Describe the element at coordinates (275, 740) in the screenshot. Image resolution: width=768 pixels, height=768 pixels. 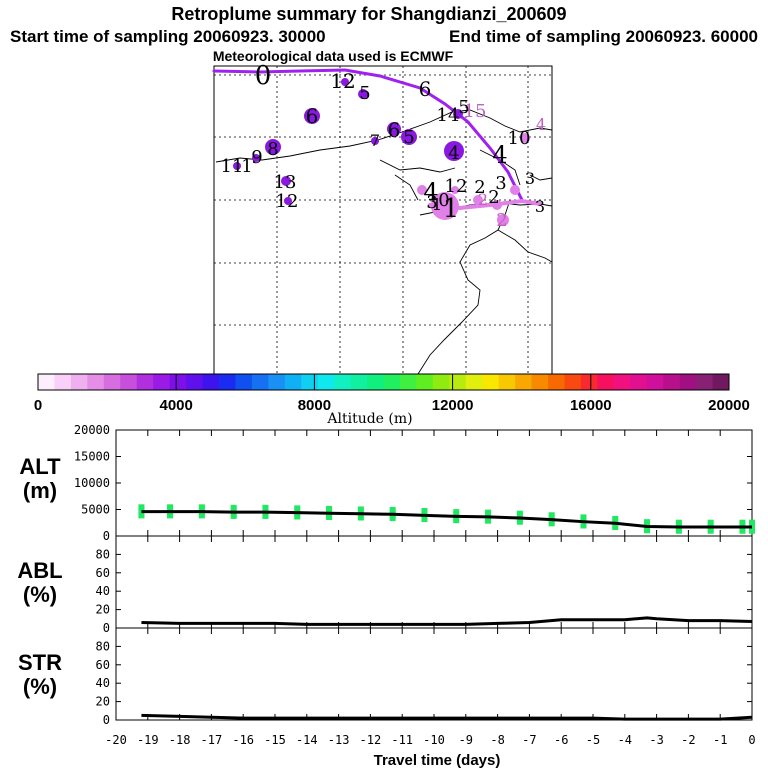
I see `x-tick-label: -15` at that location.